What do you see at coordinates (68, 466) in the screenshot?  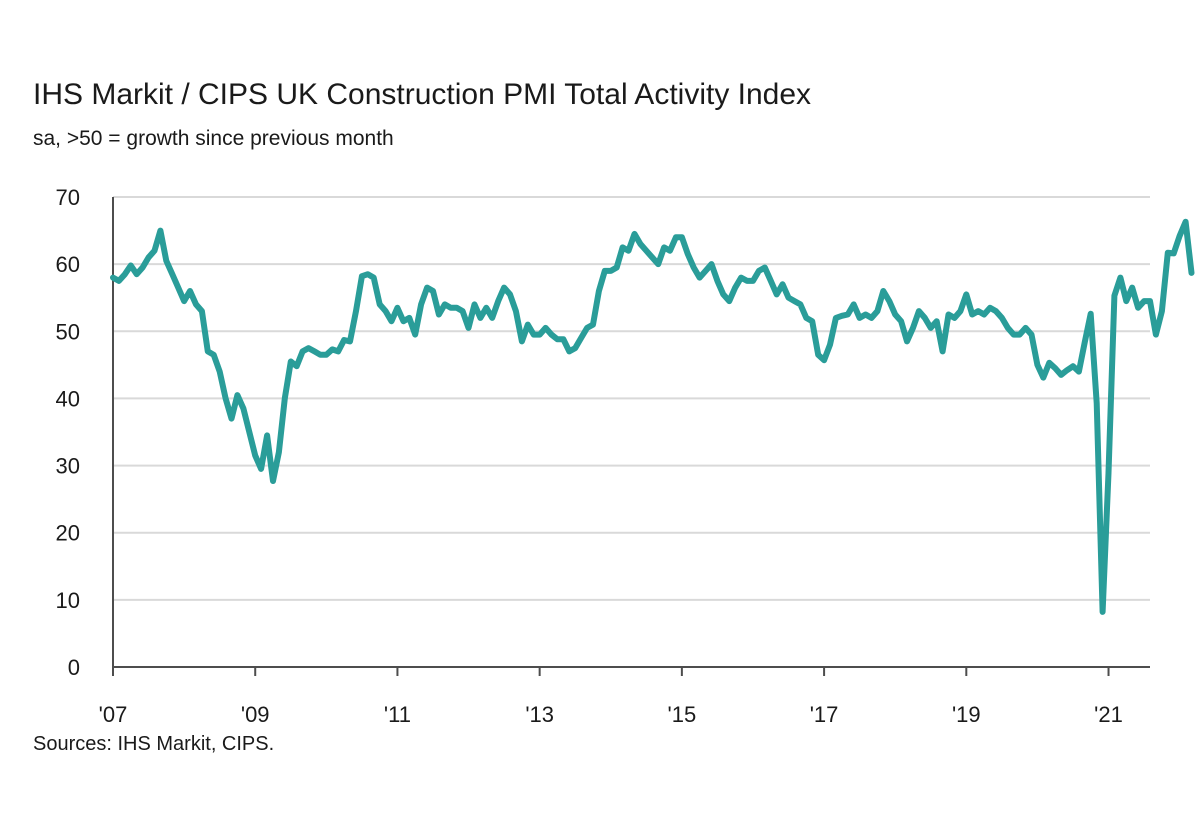 I see `y-tick-label: 30` at bounding box center [68, 466].